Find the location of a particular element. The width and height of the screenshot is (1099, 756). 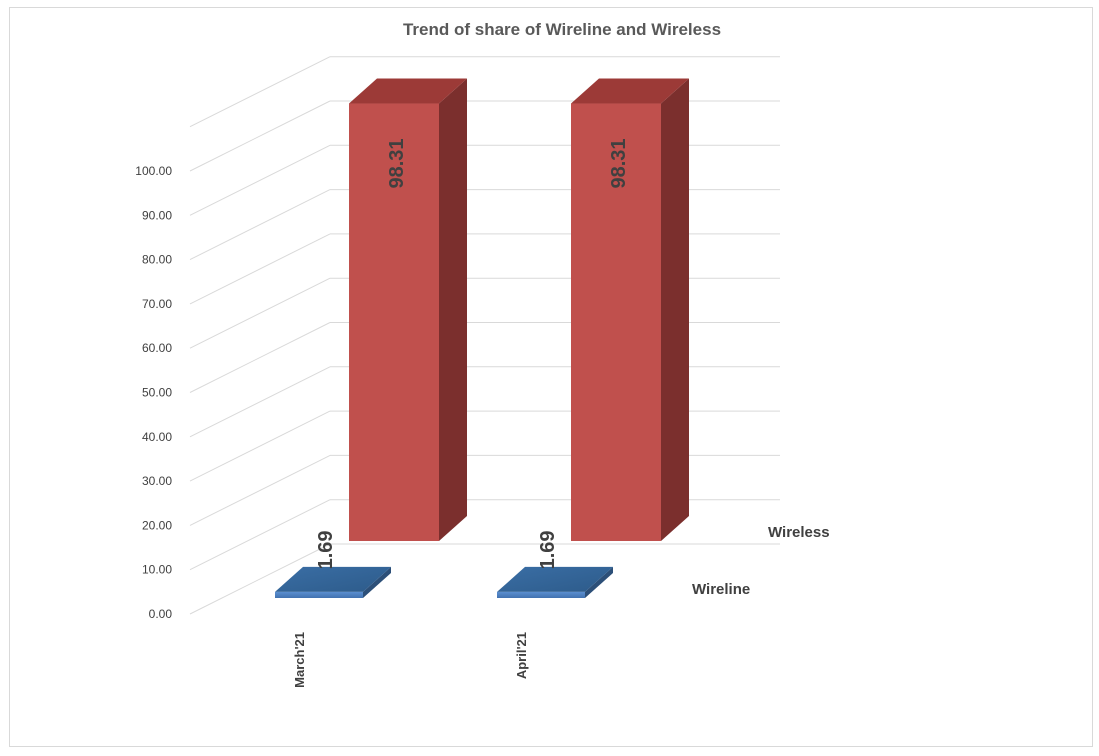

y-tick-label: 10.00 is located at coordinates (157, 570).